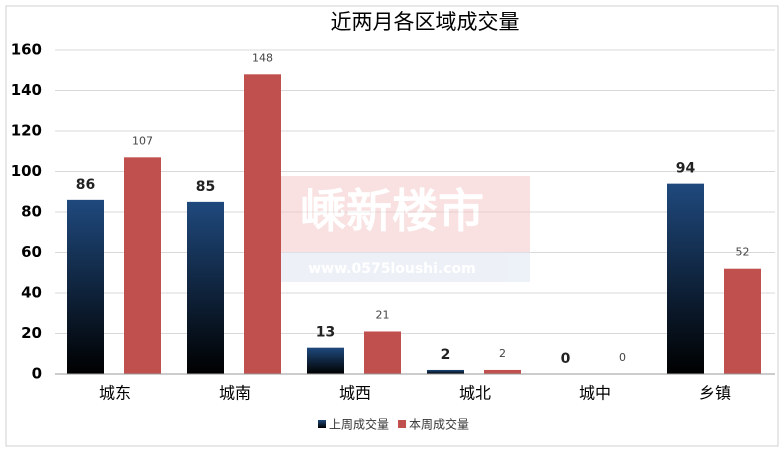 The height and width of the screenshot is (455, 784). Describe the element at coordinates (142, 140) in the screenshot. I see `value-label: 107` at that location.